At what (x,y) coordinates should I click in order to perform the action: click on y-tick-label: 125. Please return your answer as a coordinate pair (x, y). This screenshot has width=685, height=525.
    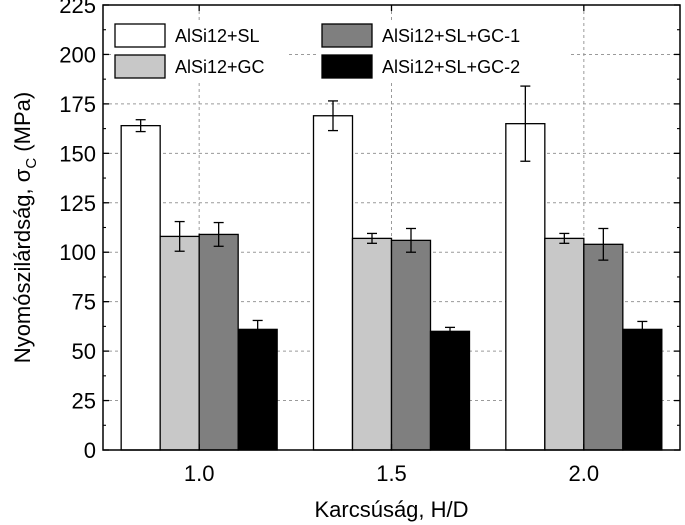
    Looking at the image, I should click on (77, 203).